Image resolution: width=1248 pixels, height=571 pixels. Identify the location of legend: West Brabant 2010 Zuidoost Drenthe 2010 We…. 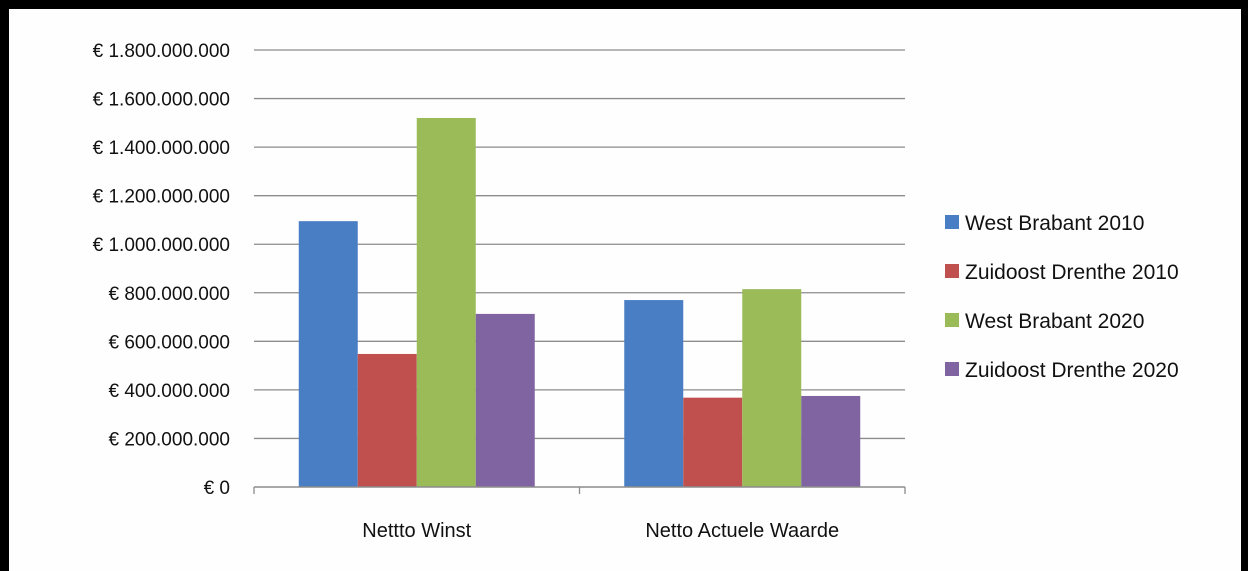
(1062, 297).